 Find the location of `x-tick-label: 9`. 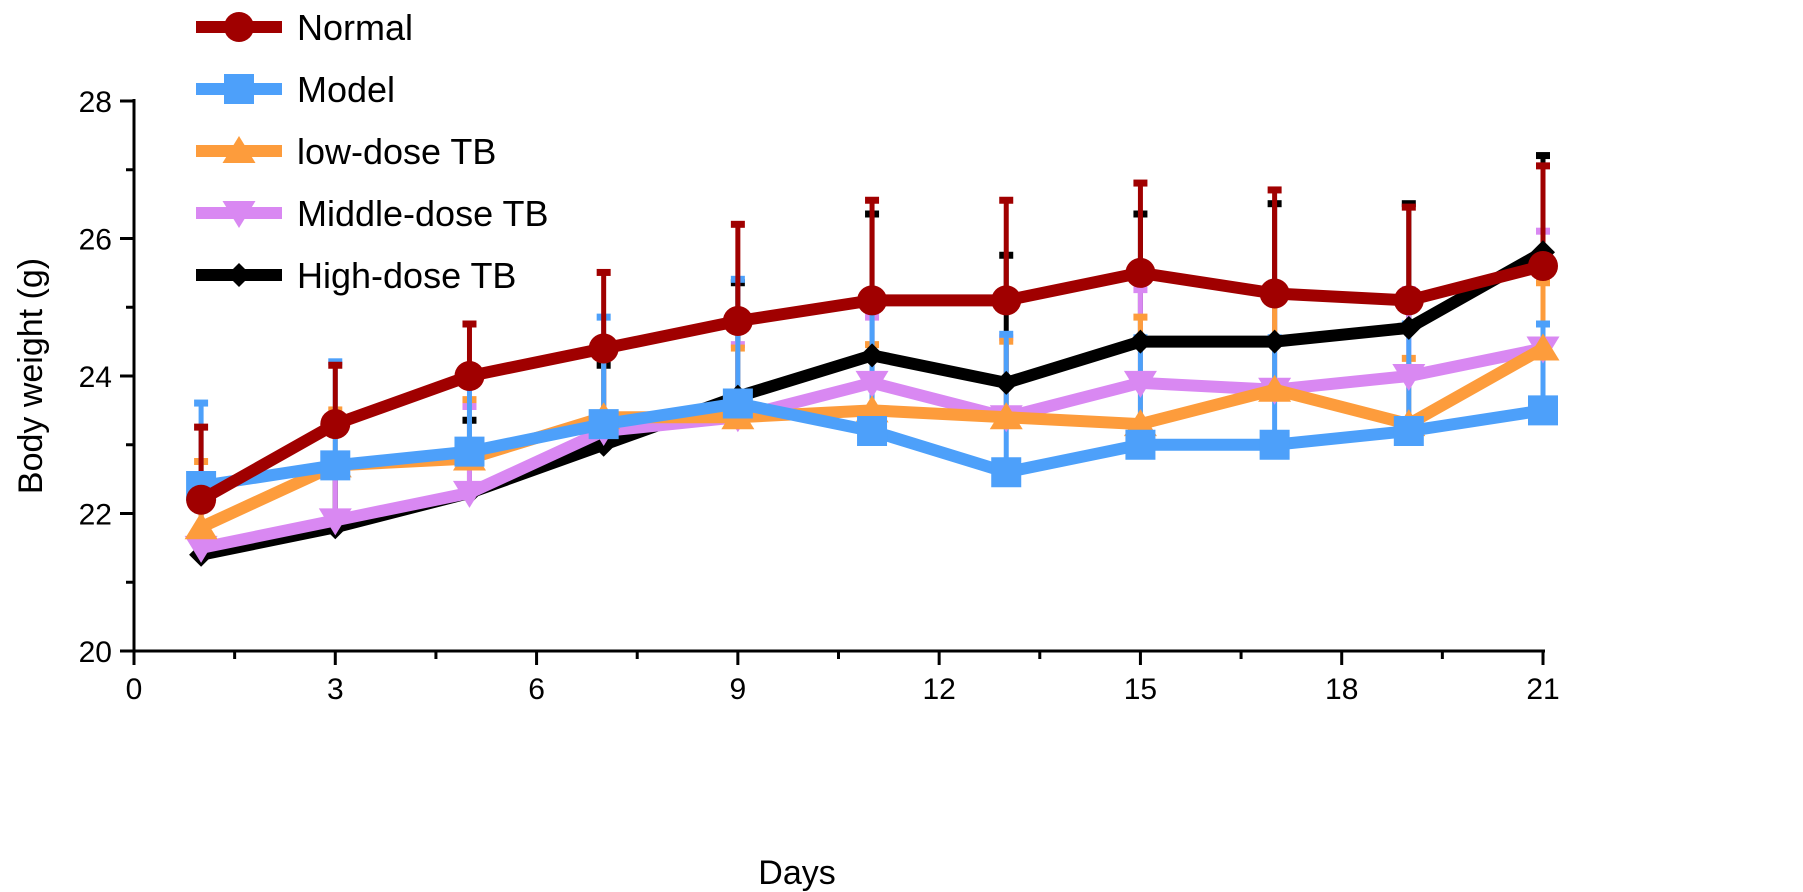

x-tick-label: 9 is located at coordinates (738, 689).